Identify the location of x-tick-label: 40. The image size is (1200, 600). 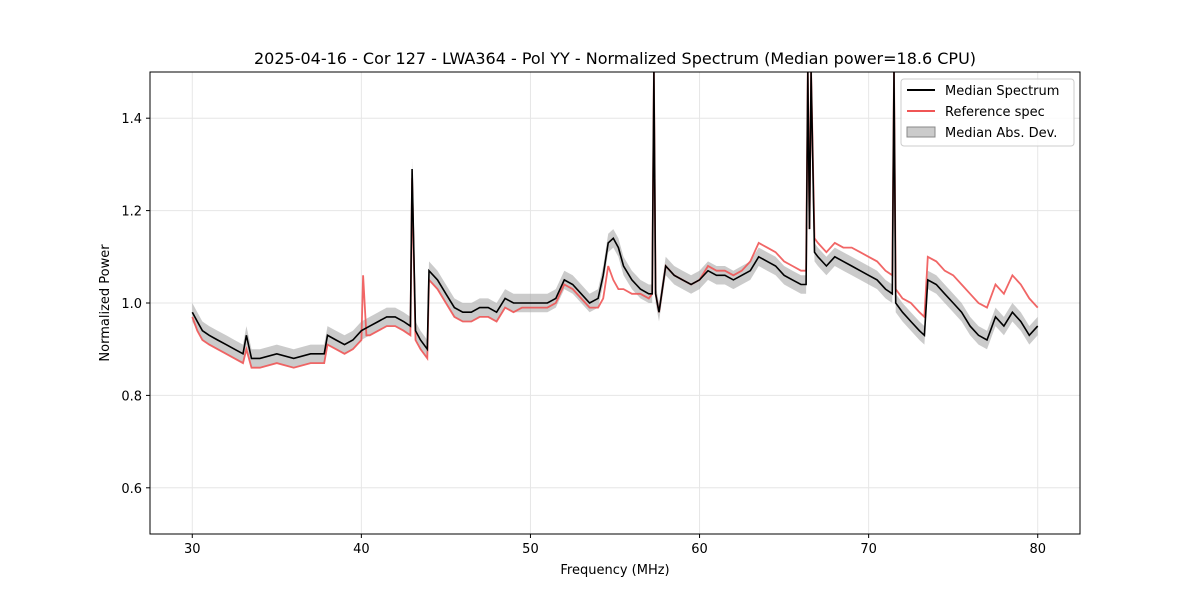
(361, 549).